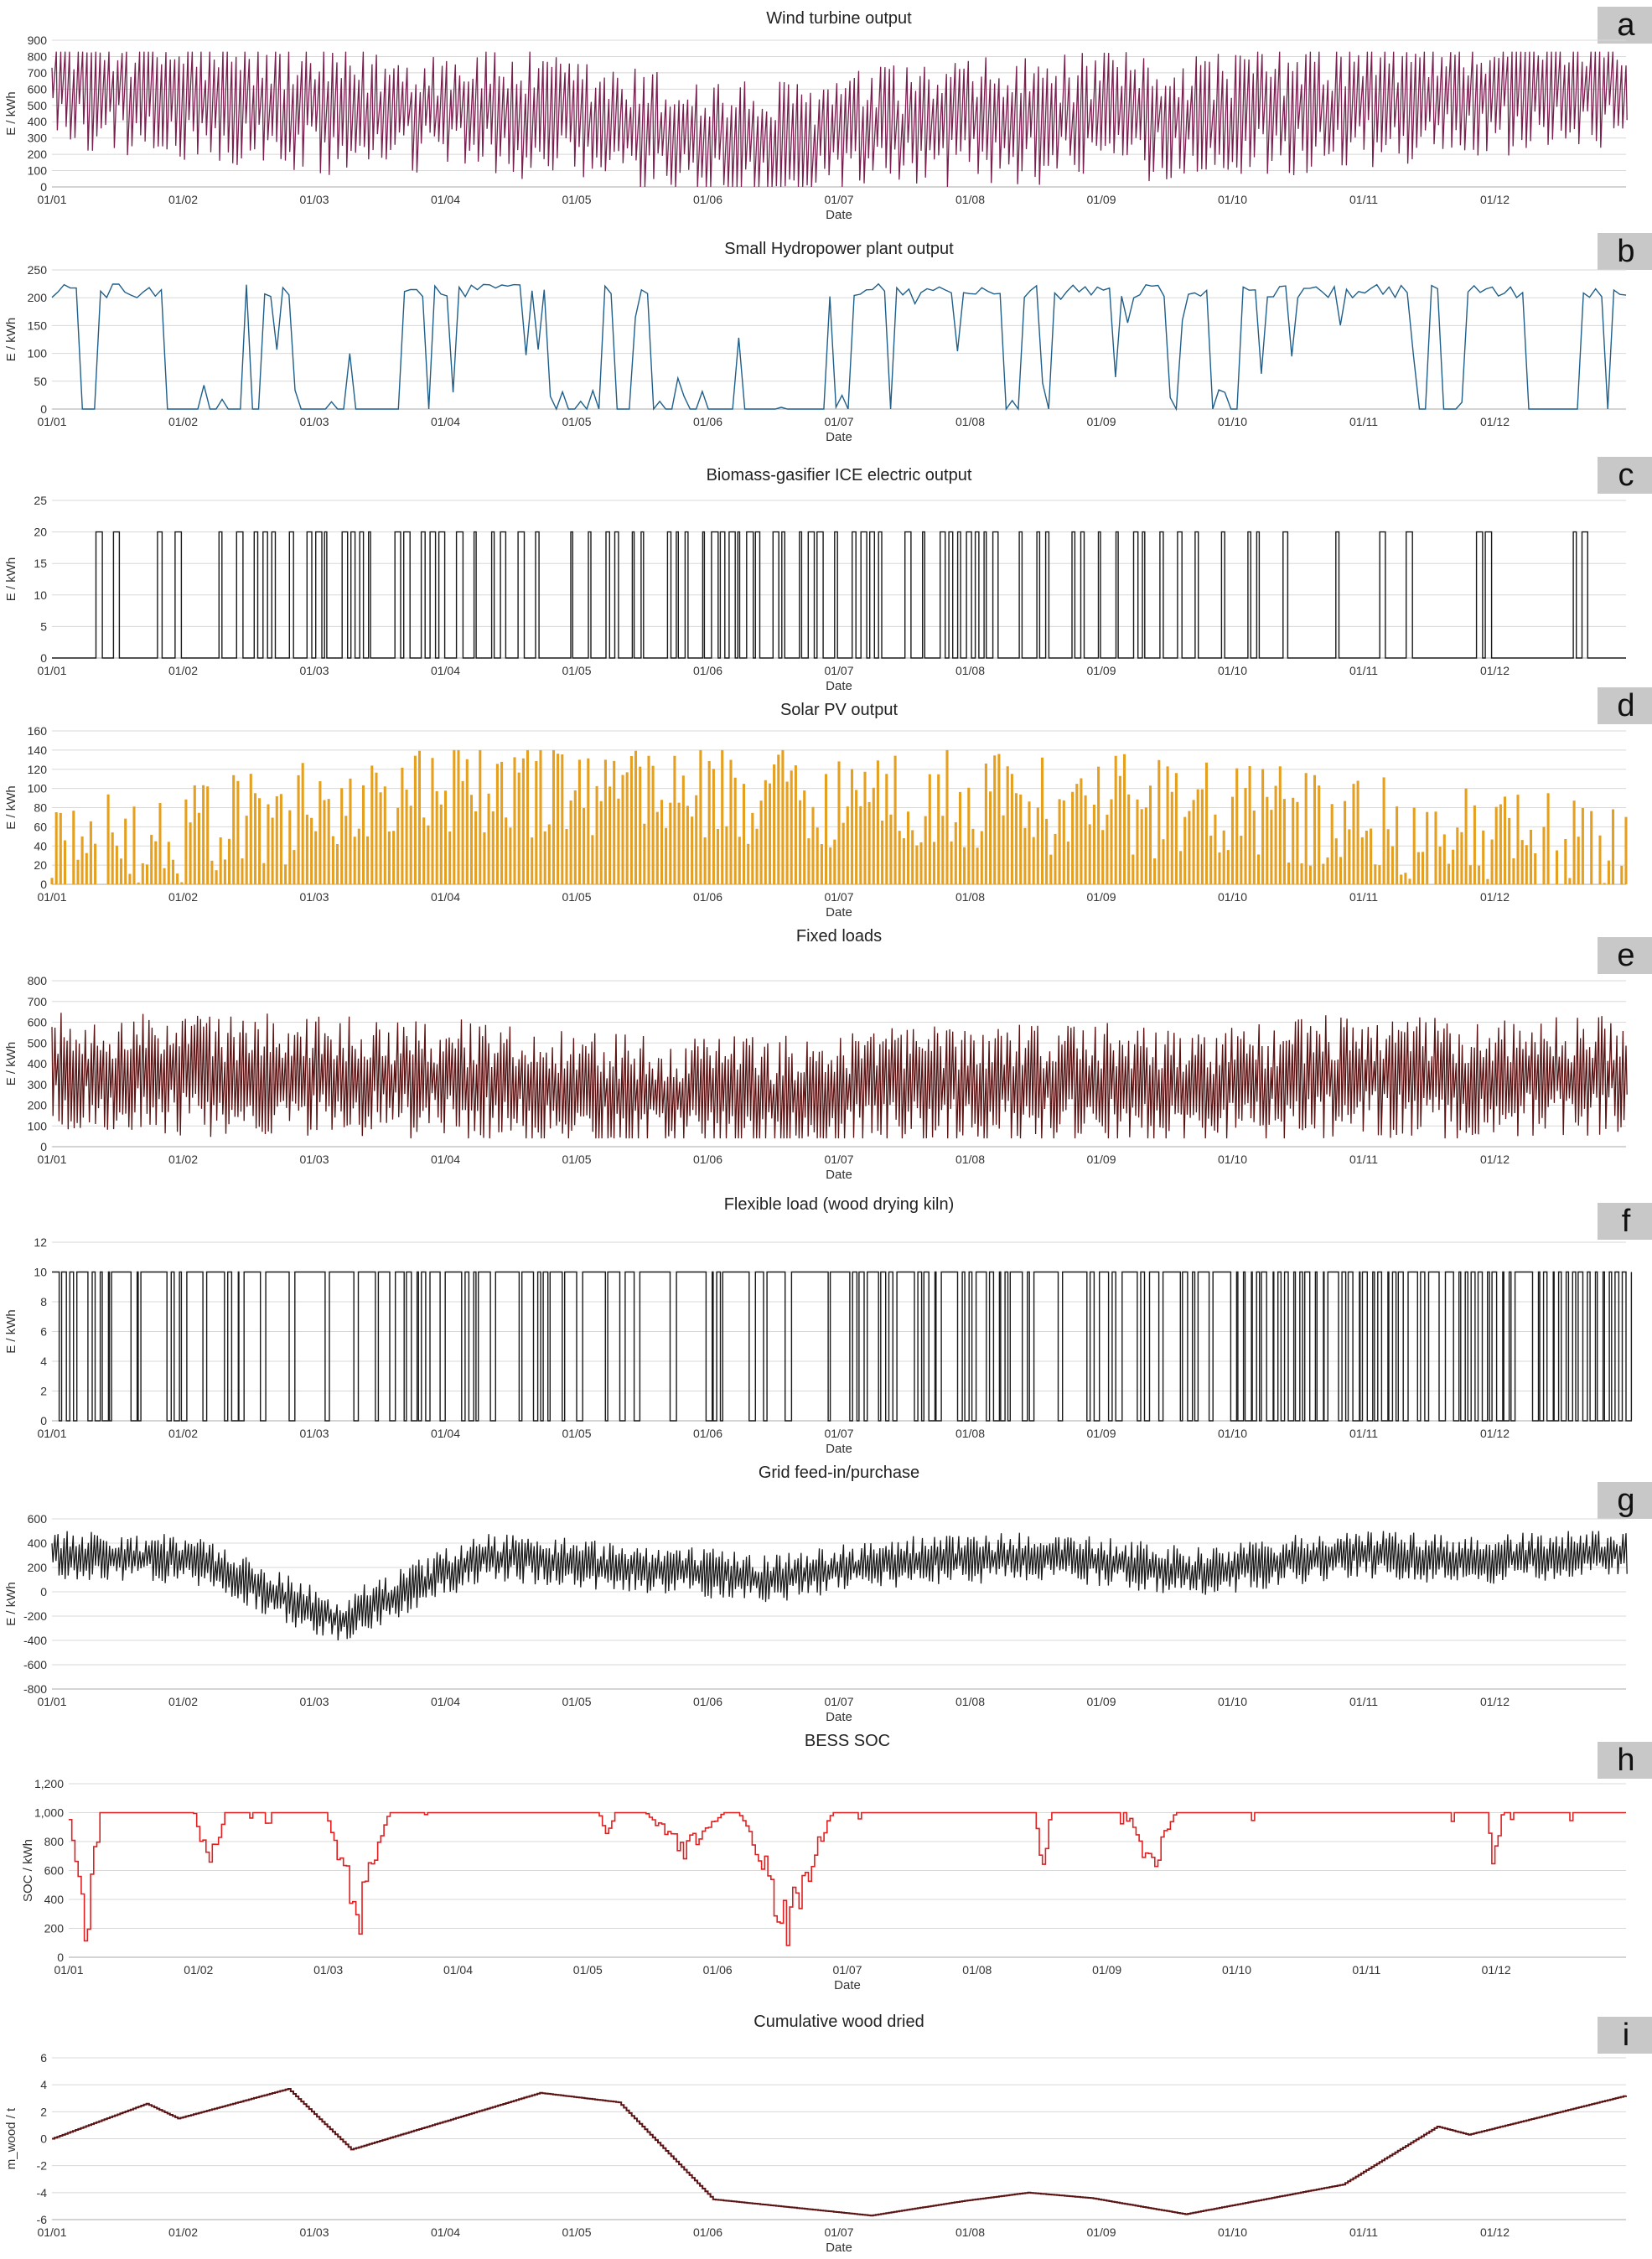 The image size is (1652, 2259). Describe the element at coordinates (839, 710) in the screenshot. I see `panel-title-d: Solar PV output` at that location.